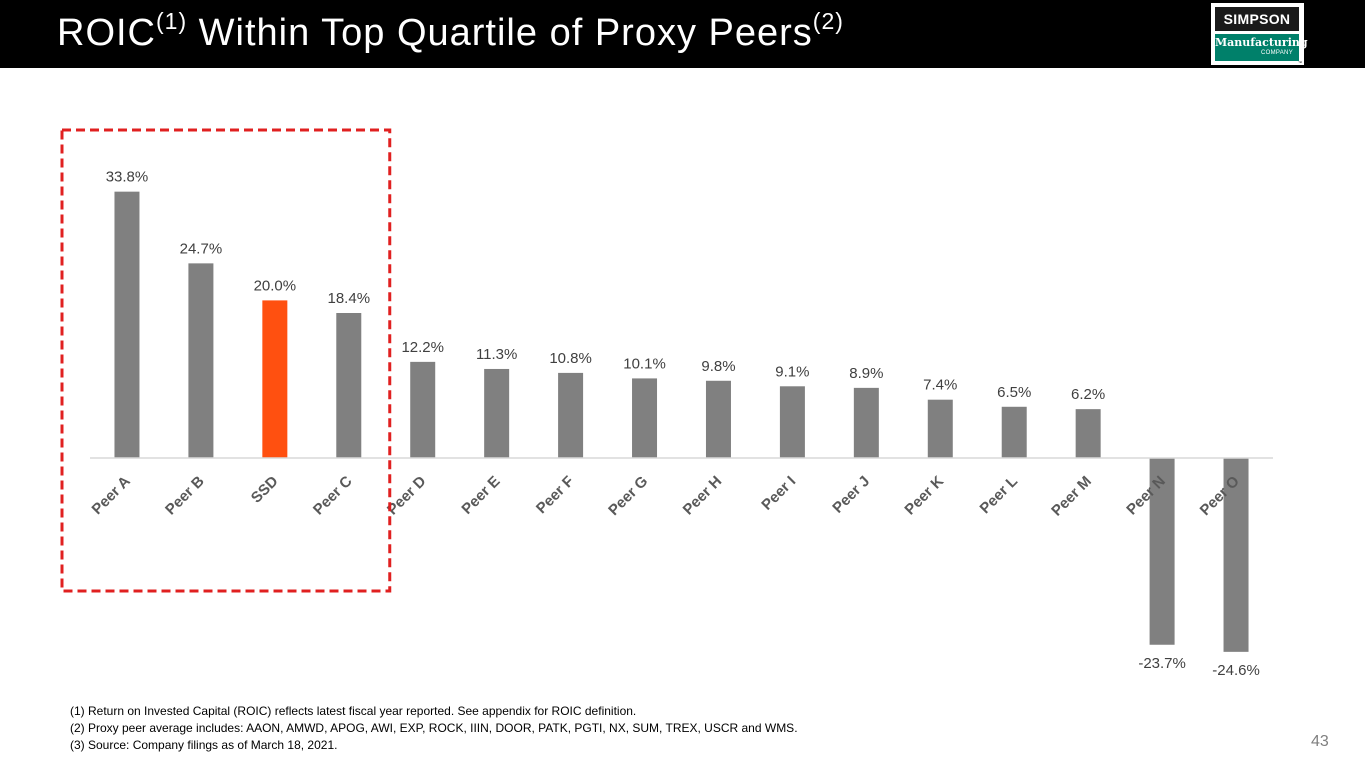 The width and height of the screenshot is (1365, 768). What do you see at coordinates (792, 371) in the screenshot?
I see `data-label: 9.1%` at bounding box center [792, 371].